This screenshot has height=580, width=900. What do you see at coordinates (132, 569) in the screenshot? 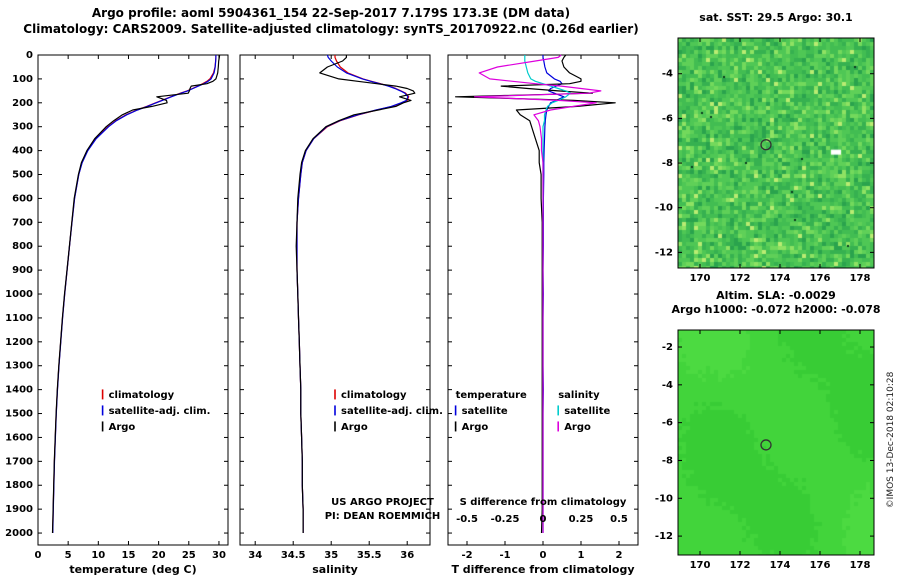
I see `temp-xlabel: temperature (deg C)` at bounding box center [132, 569].